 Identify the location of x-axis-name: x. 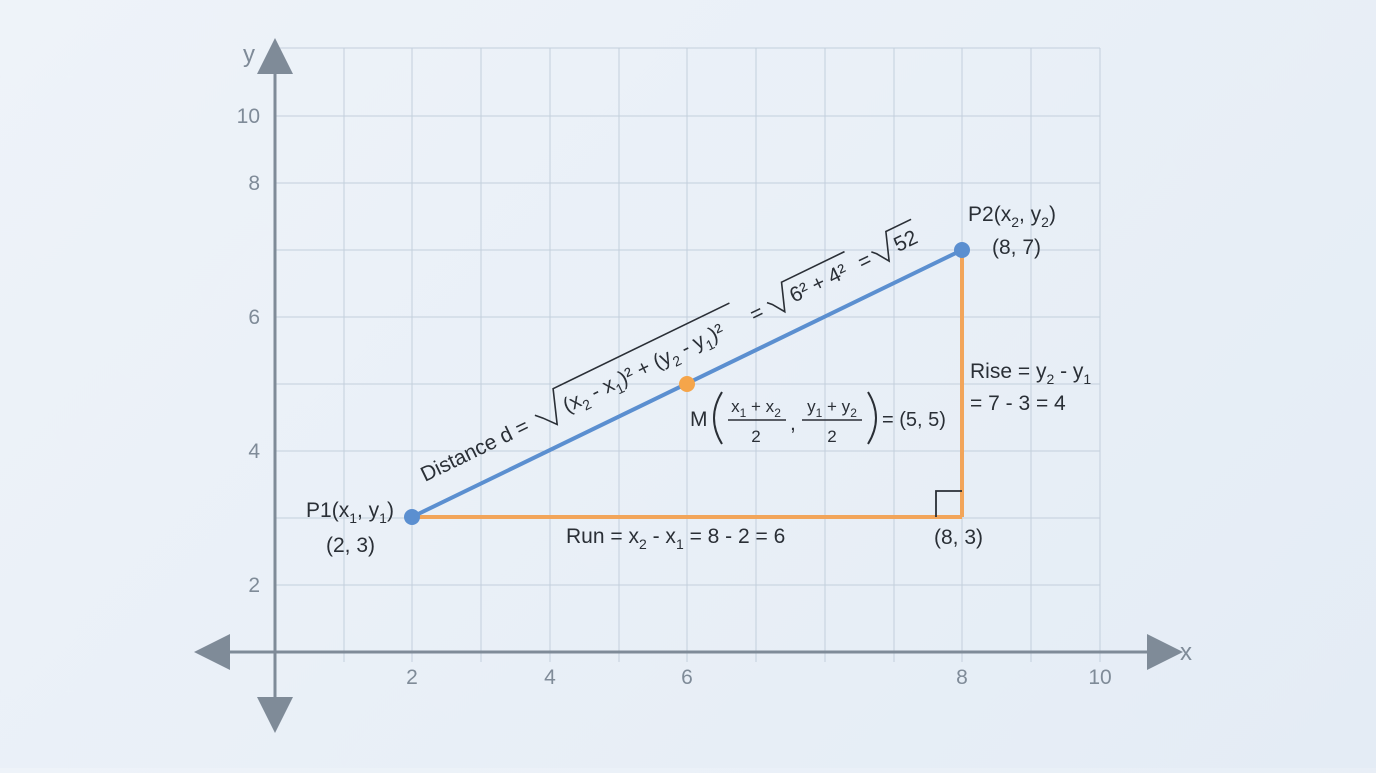
(1186, 652).